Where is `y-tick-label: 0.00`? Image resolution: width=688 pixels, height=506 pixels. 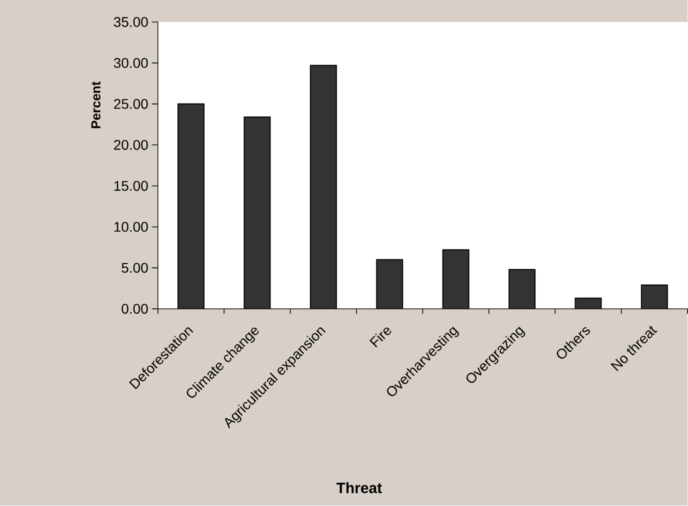 y-tick-label: 0.00 is located at coordinates (135, 309).